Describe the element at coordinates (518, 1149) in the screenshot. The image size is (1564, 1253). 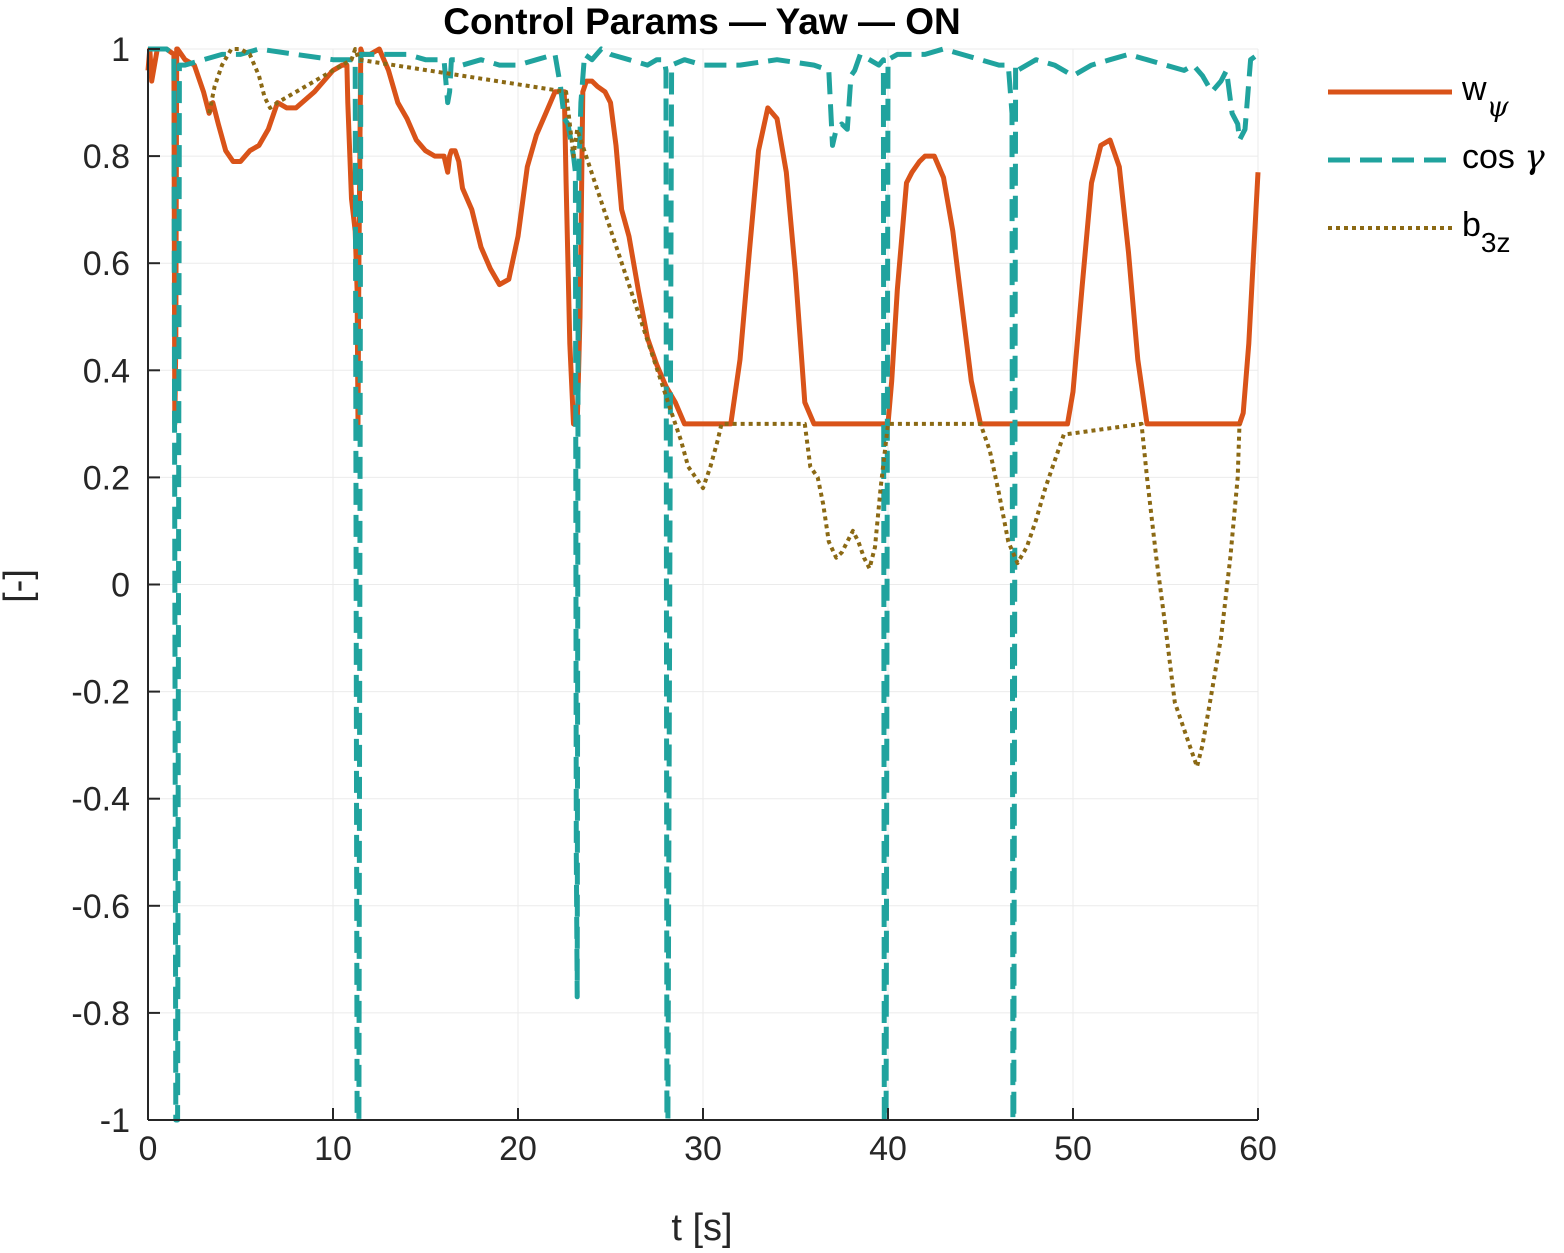
I see `x-tick-label: 20` at that location.